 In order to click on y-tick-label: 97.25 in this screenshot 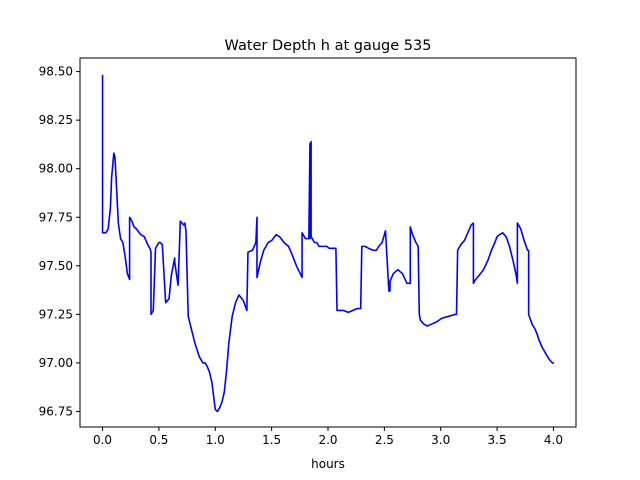, I will do `click(56, 314)`.